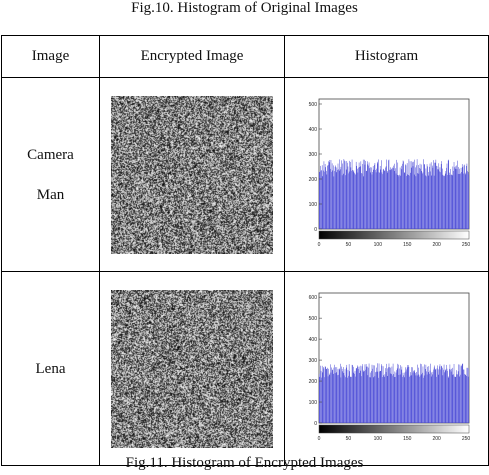  Describe the element at coordinates (312, 130) in the screenshot. I see `y-tick-label: 400` at that location.